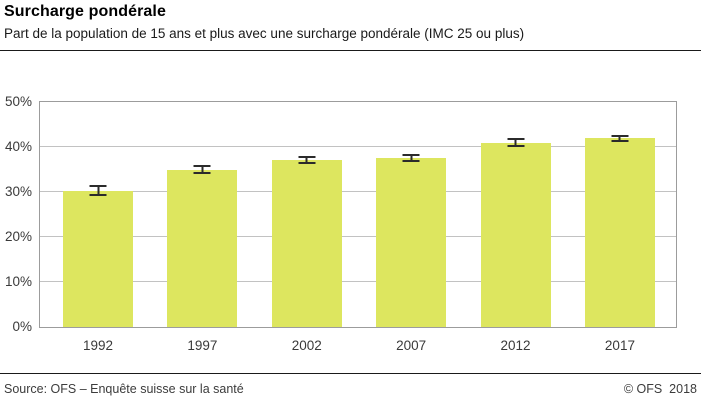 The height and width of the screenshot is (410, 701). I want to click on bar-2012, so click(515, 232).